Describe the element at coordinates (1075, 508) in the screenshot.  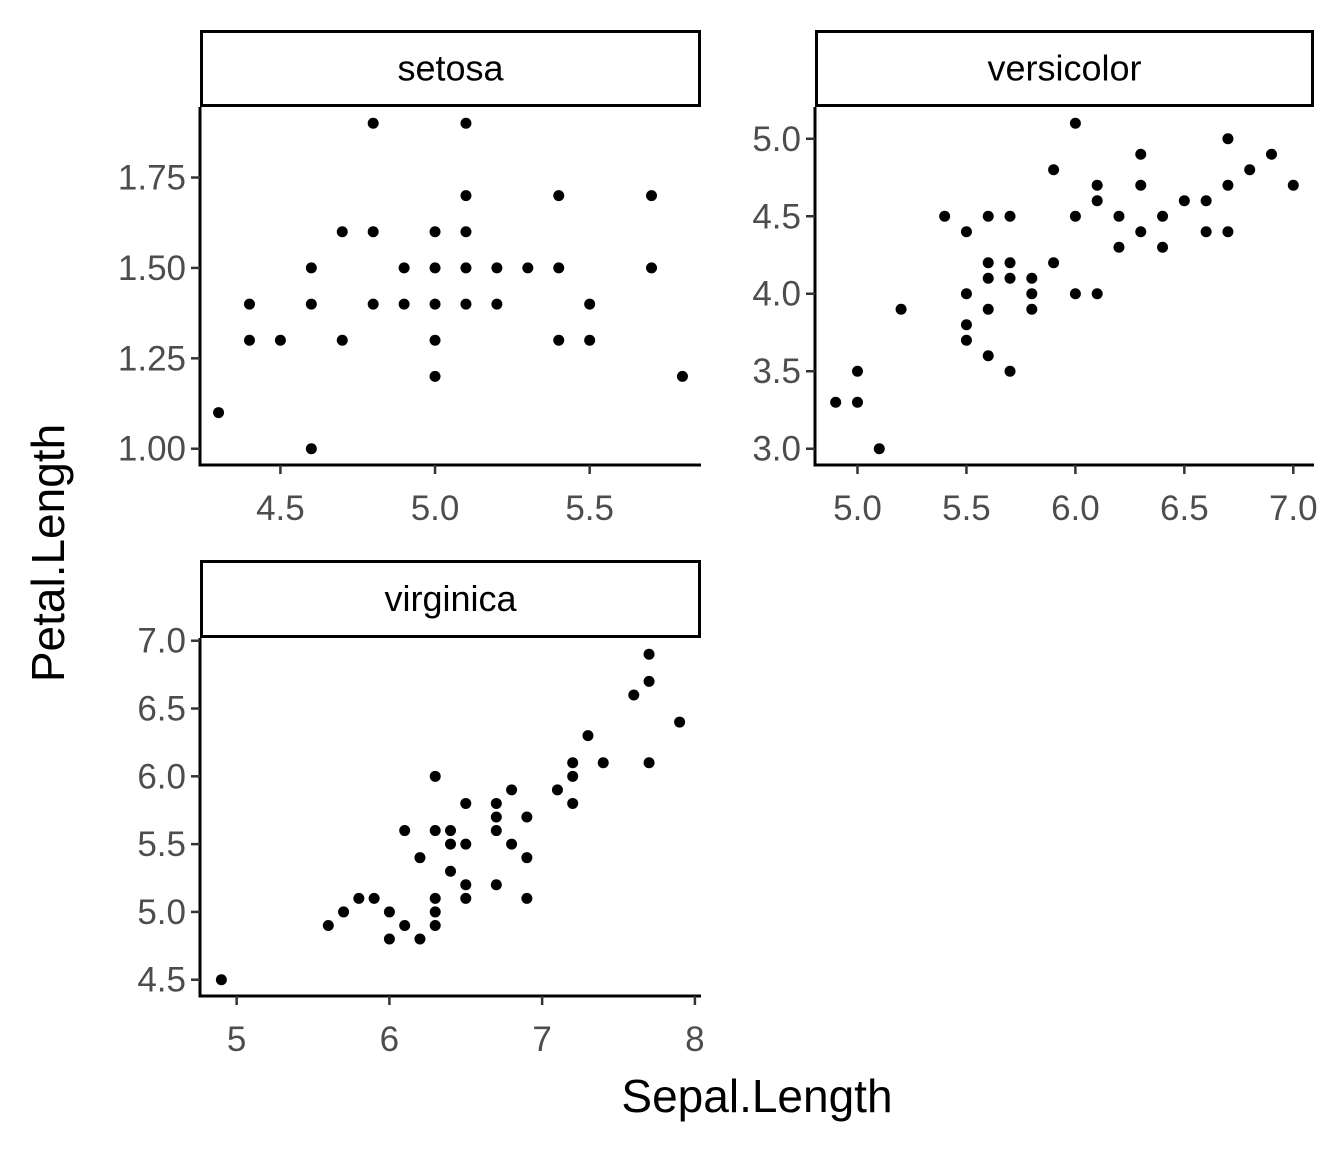
I see `x-tick-label: 6.0` at that location.